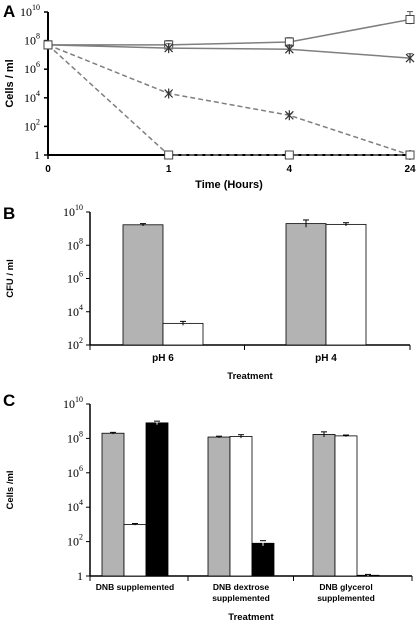  Describe the element at coordinates (326, 358) in the screenshot. I see `category-label: pH 4` at that location.